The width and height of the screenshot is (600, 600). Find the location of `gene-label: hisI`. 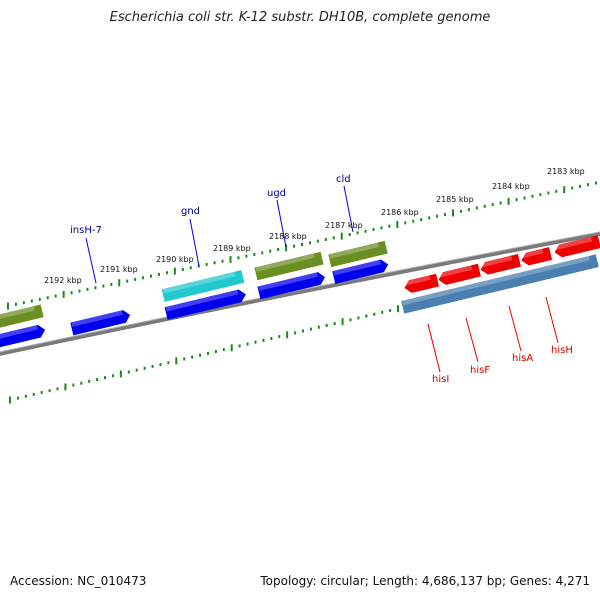

gene-label: hisI is located at coordinates (440, 379).